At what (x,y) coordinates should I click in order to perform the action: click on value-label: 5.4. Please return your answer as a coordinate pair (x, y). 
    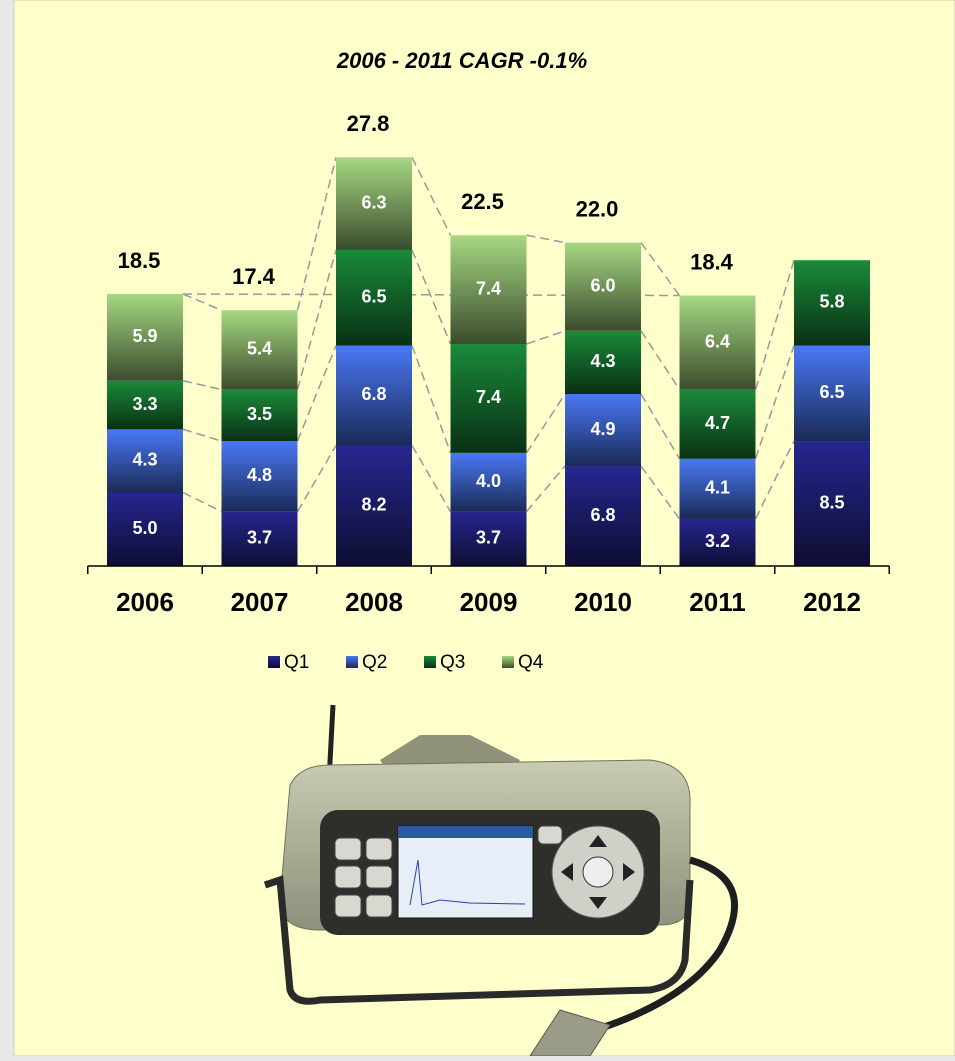
    Looking at the image, I should click on (259, 349).